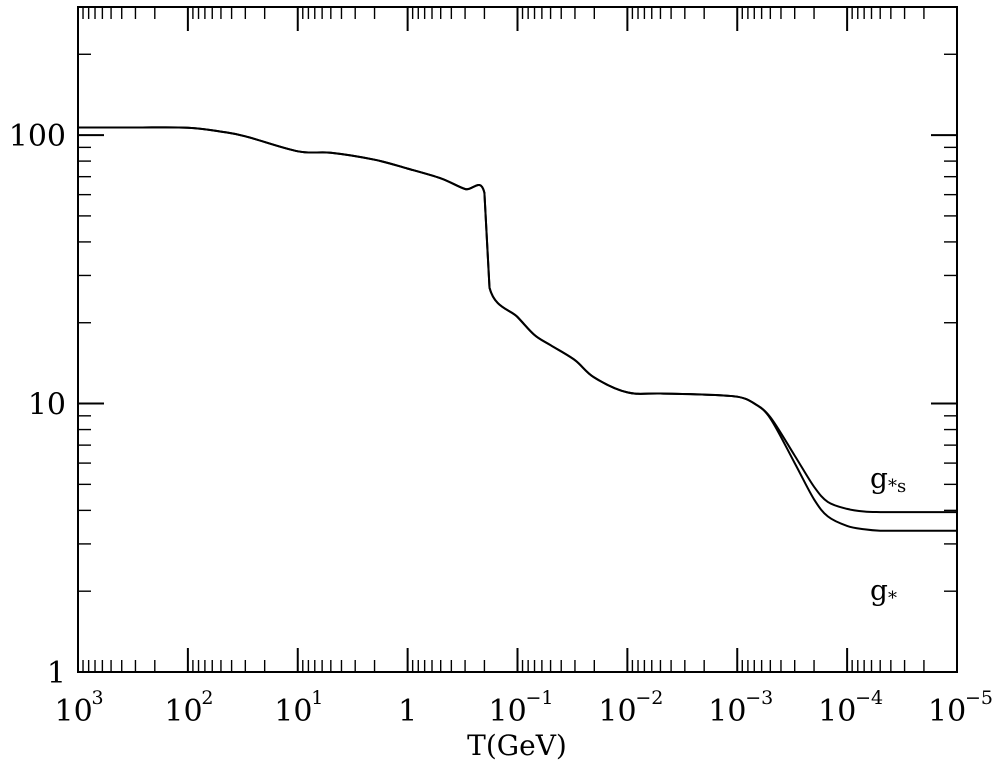 This screenshot has height=764, width=997. What do you see at coordinates (888, 535) in the screenshot?
I see `series-labels: g *sg *` at bounding box center [888, 535].